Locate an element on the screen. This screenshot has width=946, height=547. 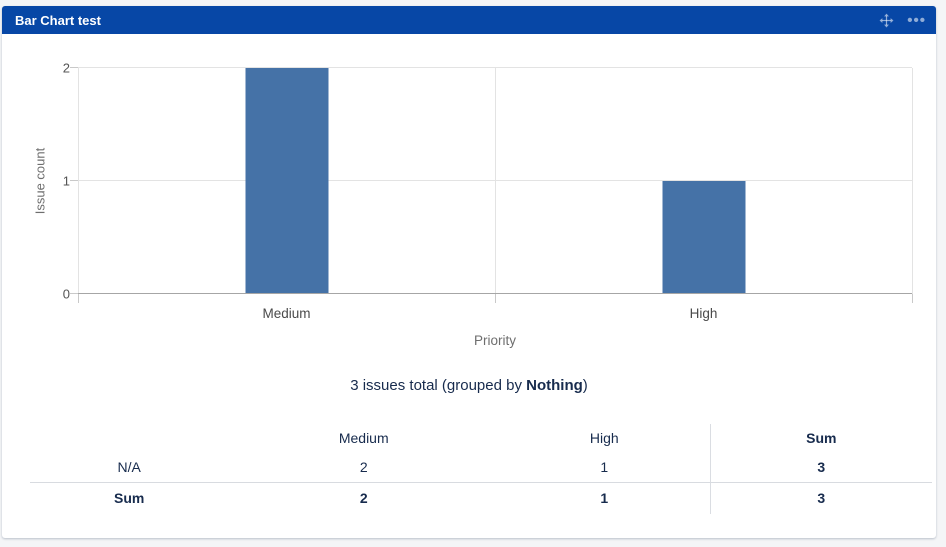
column-header-blank is located at coordinates (129, 438).